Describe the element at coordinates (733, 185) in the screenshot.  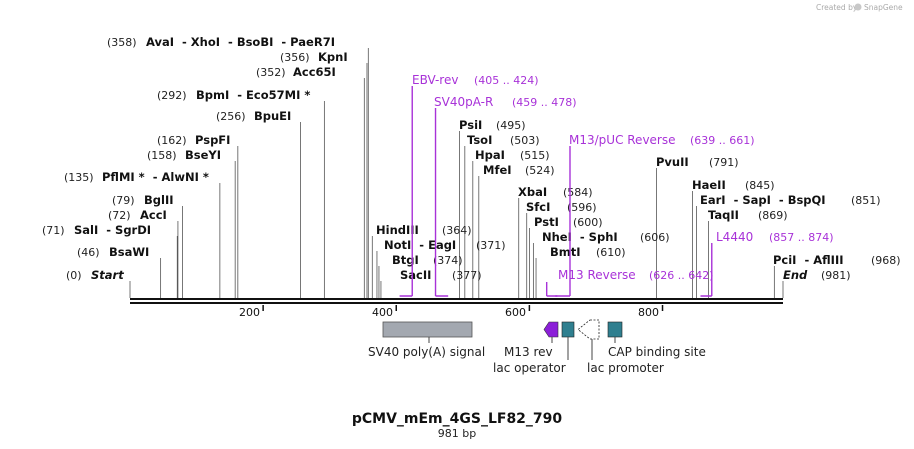
I see `site-label: HaeII (845)` at that location.